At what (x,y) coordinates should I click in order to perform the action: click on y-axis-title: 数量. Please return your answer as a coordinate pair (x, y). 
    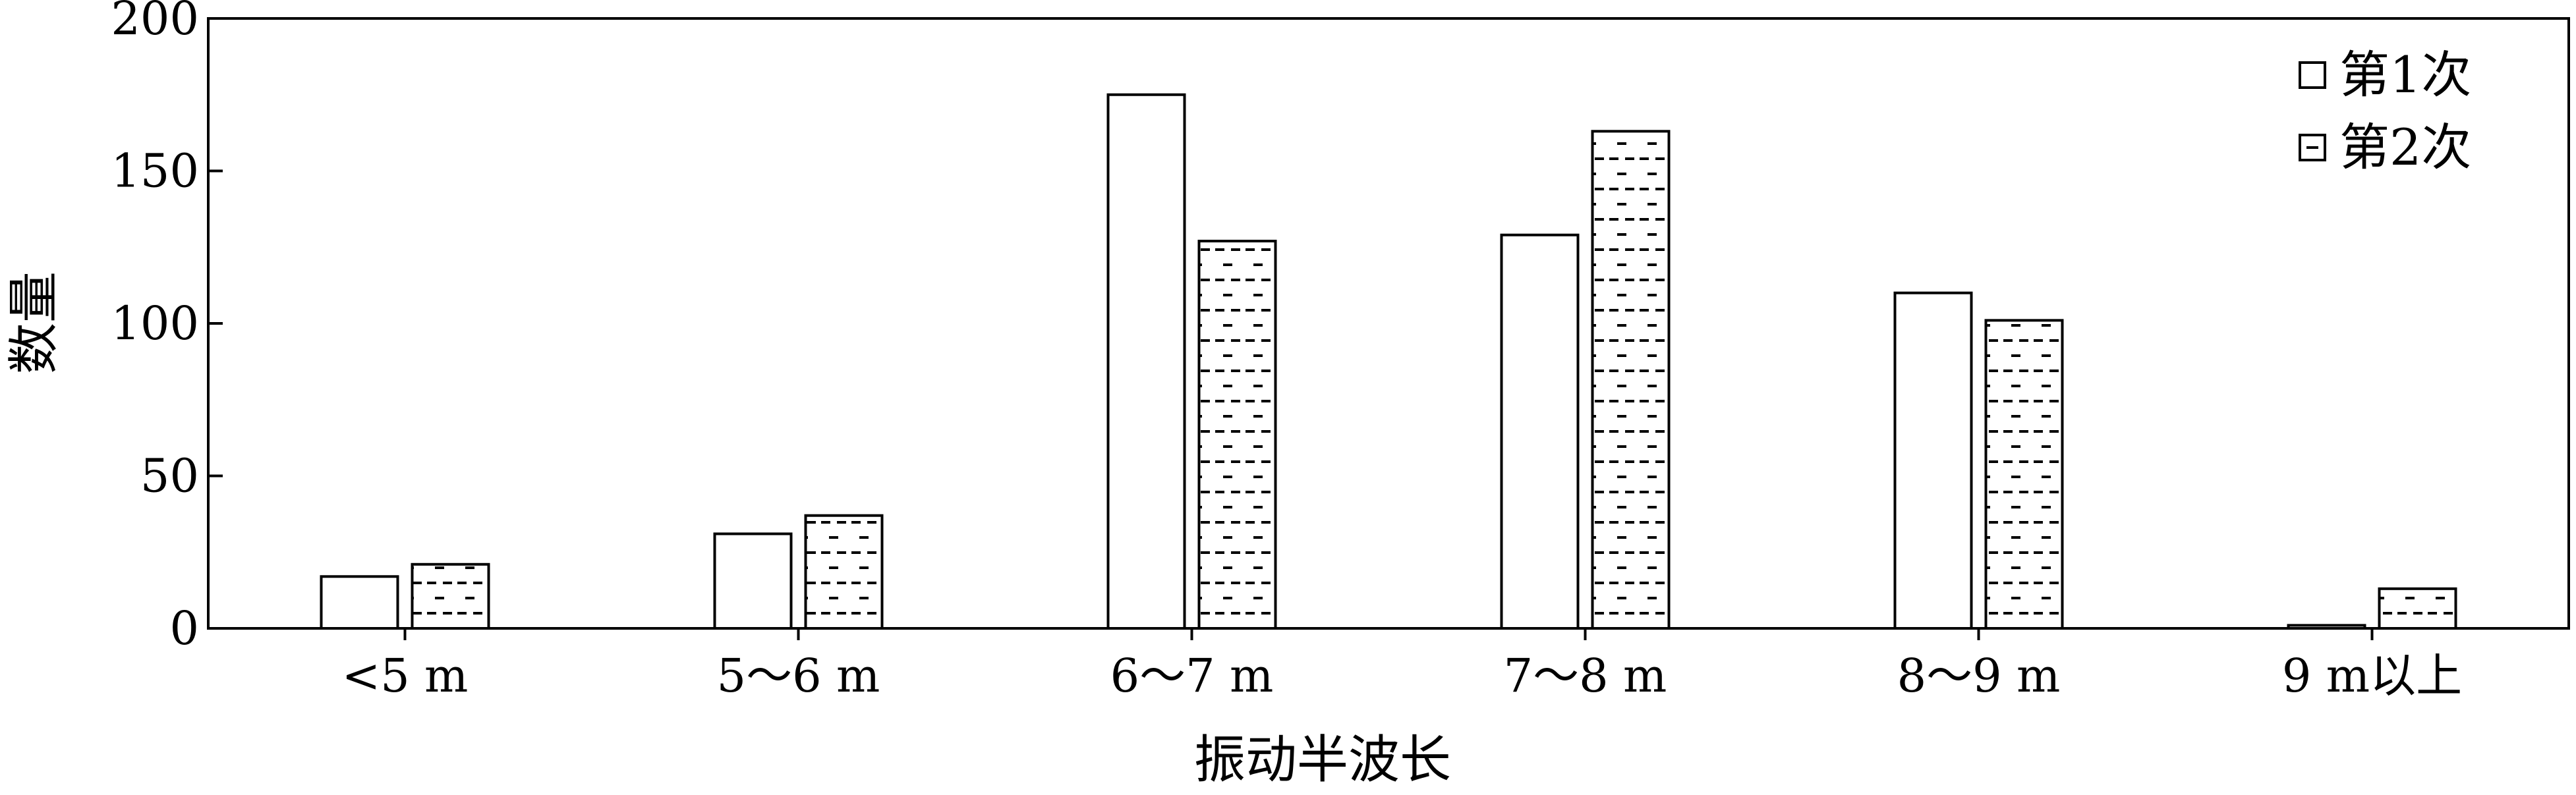
    Looking at the image, I should click on (35, 323).